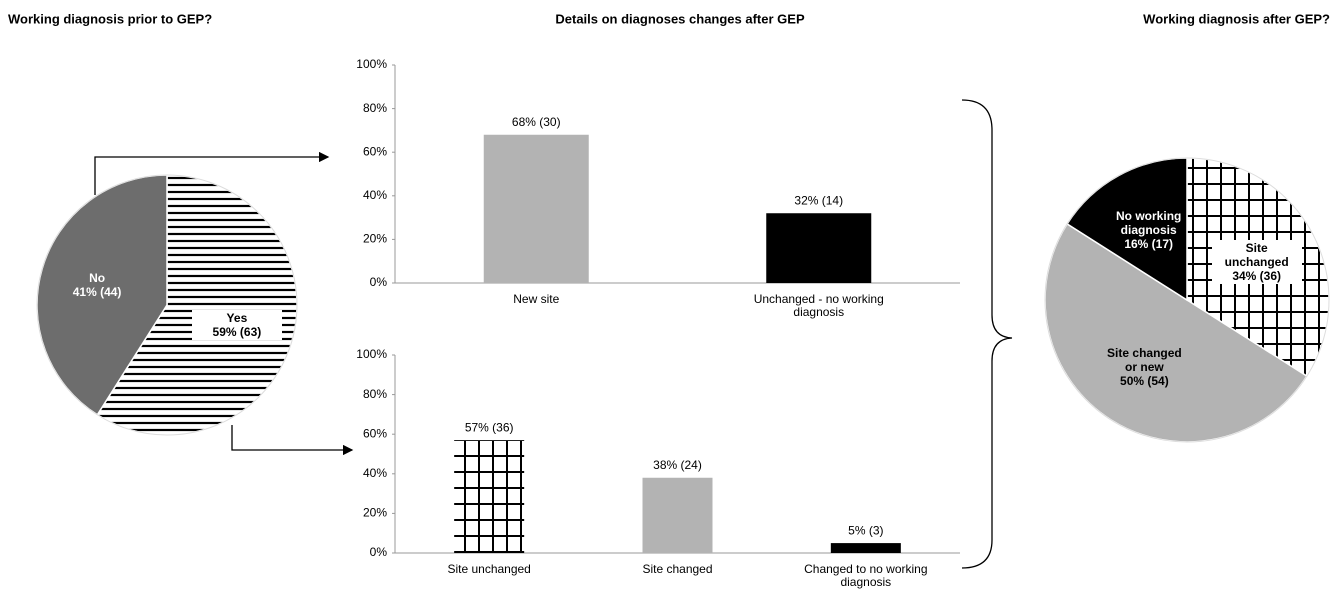 The height and width of the screenshot is (594, 1334). What do you see at coordinates (1236, 18) in the screenshot?
I see `chart-title: Working diagnosis after GEP?` at bounding box center [1236, 18].